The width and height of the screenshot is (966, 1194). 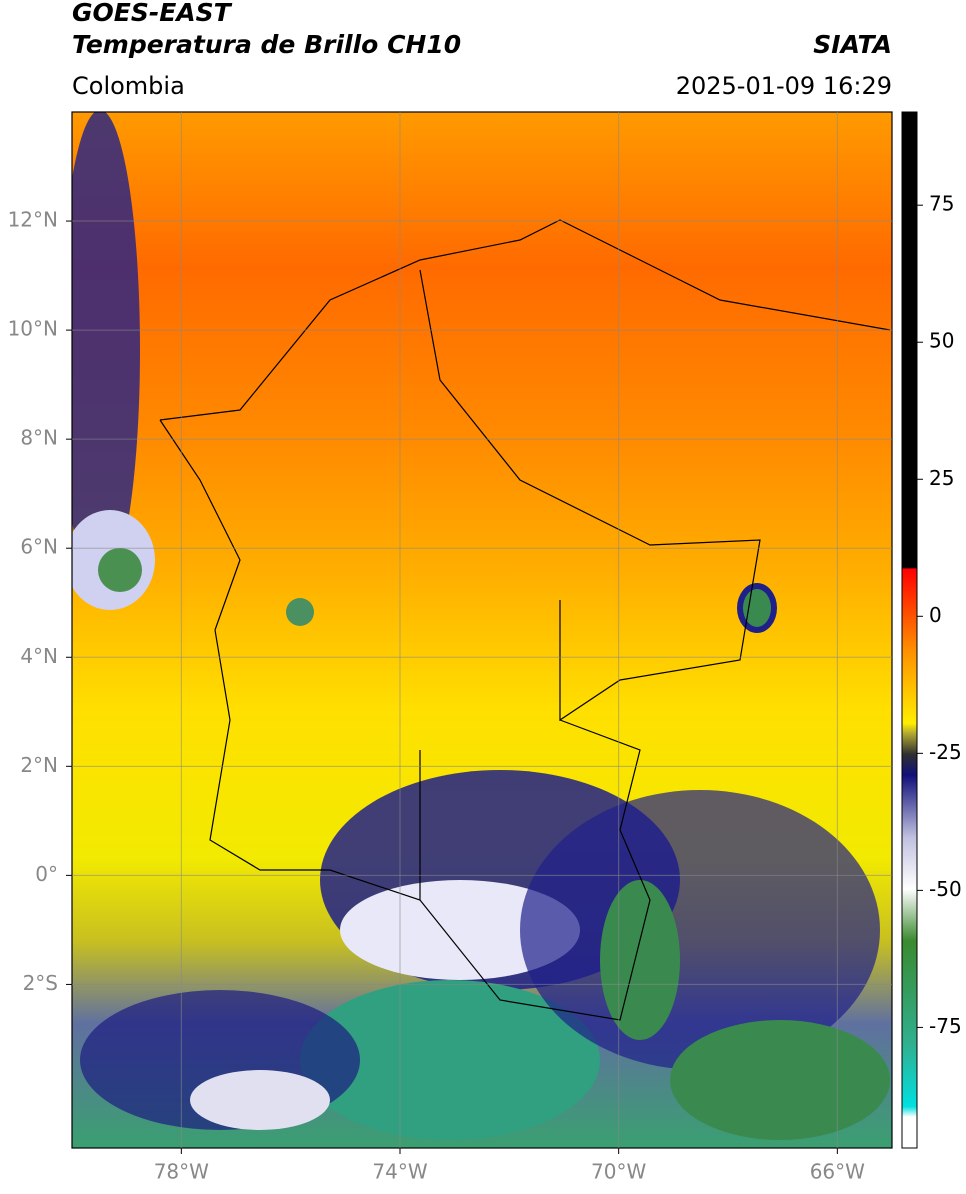 I want to click on y-tick-label: 2°S, so click(x=40, y=983).